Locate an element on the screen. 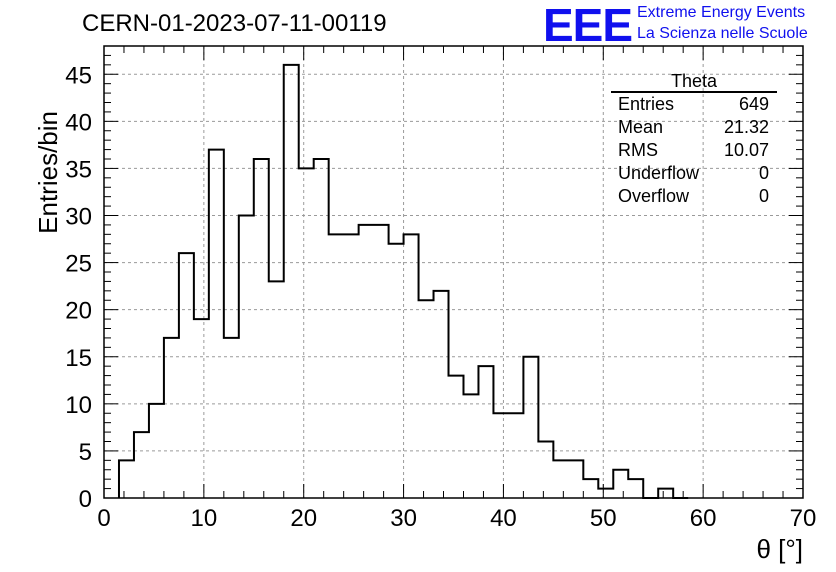 This screenshot has width=836, height=572. x-tick-label: 70 is located at coordinates (803, 518).